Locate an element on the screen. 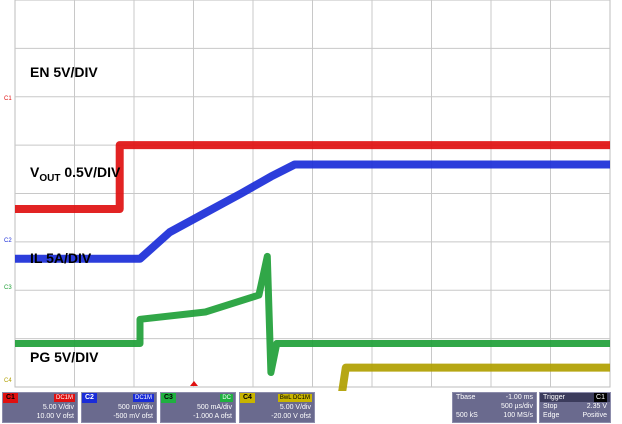  trigger-mode: Stop is located at coordinates (550, 406).